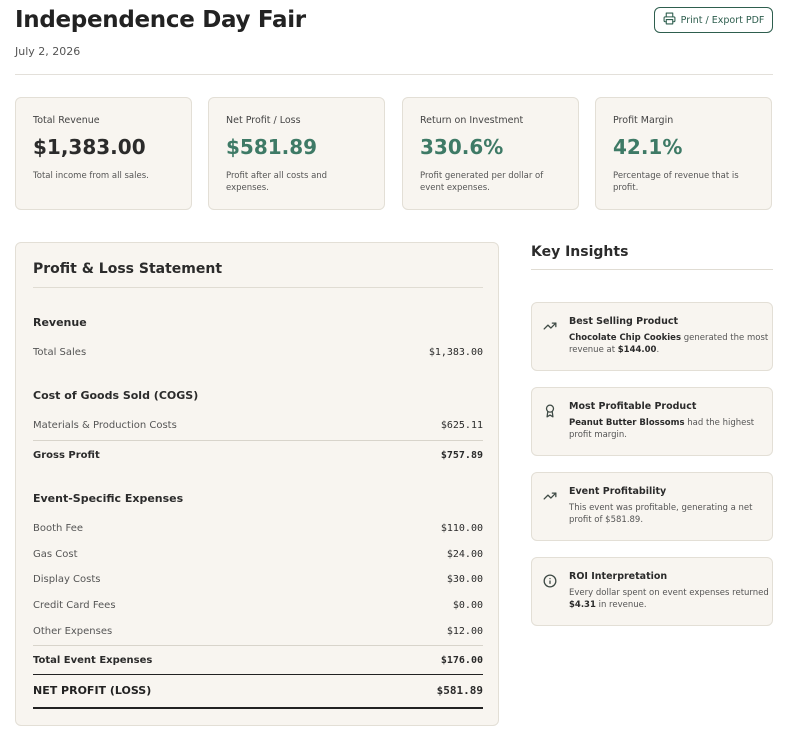 The height and width of the screenshot is (736, 798). What do you see at coordinates (455, 352) in the screenshot?
I see `row-amount: $1,383.00` at bounding box center [455, 352].